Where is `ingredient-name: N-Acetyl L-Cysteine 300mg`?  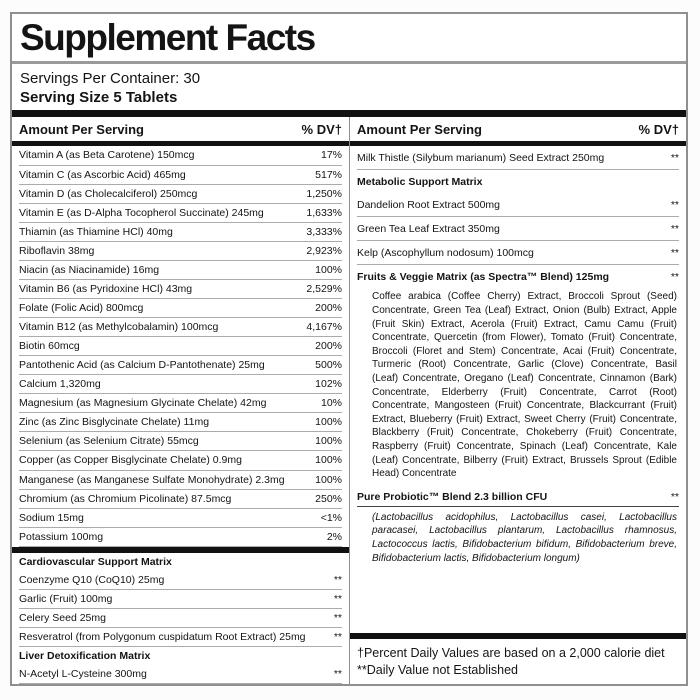
ingredient-name: N-Acetyl L-Cysteine 300mg is located at coordinates (83, 674).